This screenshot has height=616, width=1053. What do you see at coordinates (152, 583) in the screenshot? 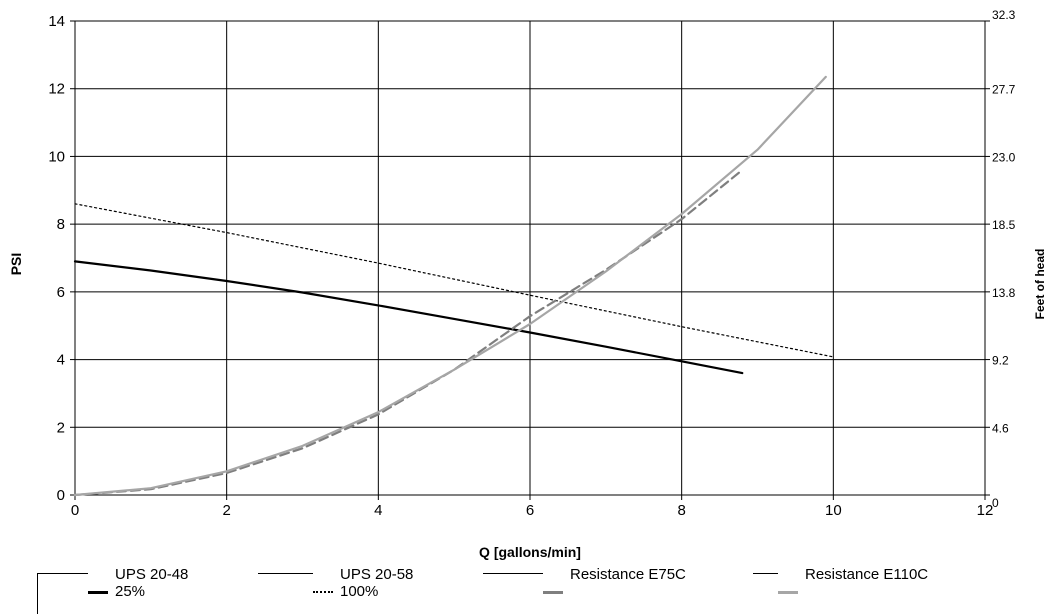
I see `legend-label: UPS 20-48 25%` at bounding box center [152, 583].